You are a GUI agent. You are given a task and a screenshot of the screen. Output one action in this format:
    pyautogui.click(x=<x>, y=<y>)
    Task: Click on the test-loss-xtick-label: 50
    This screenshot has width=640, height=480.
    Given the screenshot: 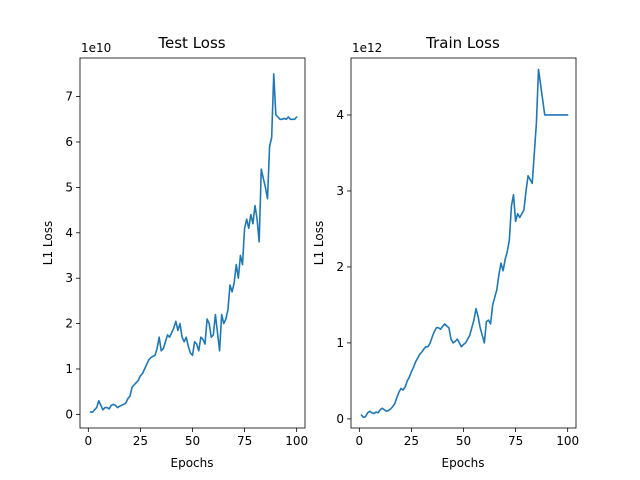 What is the action you would take?
    pyautogui.click(x=192, y=441)
    